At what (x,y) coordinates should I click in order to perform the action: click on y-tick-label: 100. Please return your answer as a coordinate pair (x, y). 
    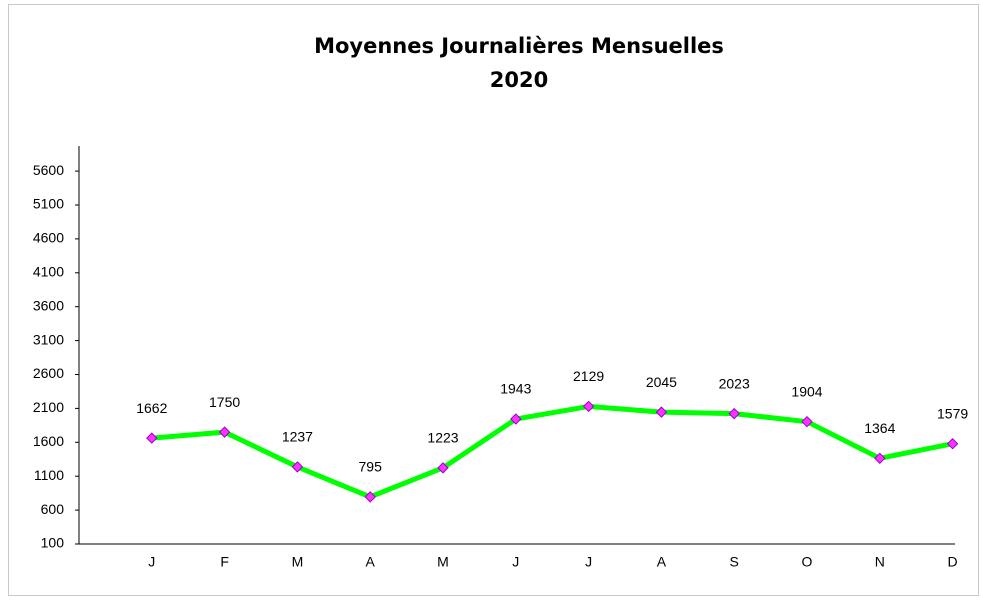
    Looking at the image, I should click on (53, 543).